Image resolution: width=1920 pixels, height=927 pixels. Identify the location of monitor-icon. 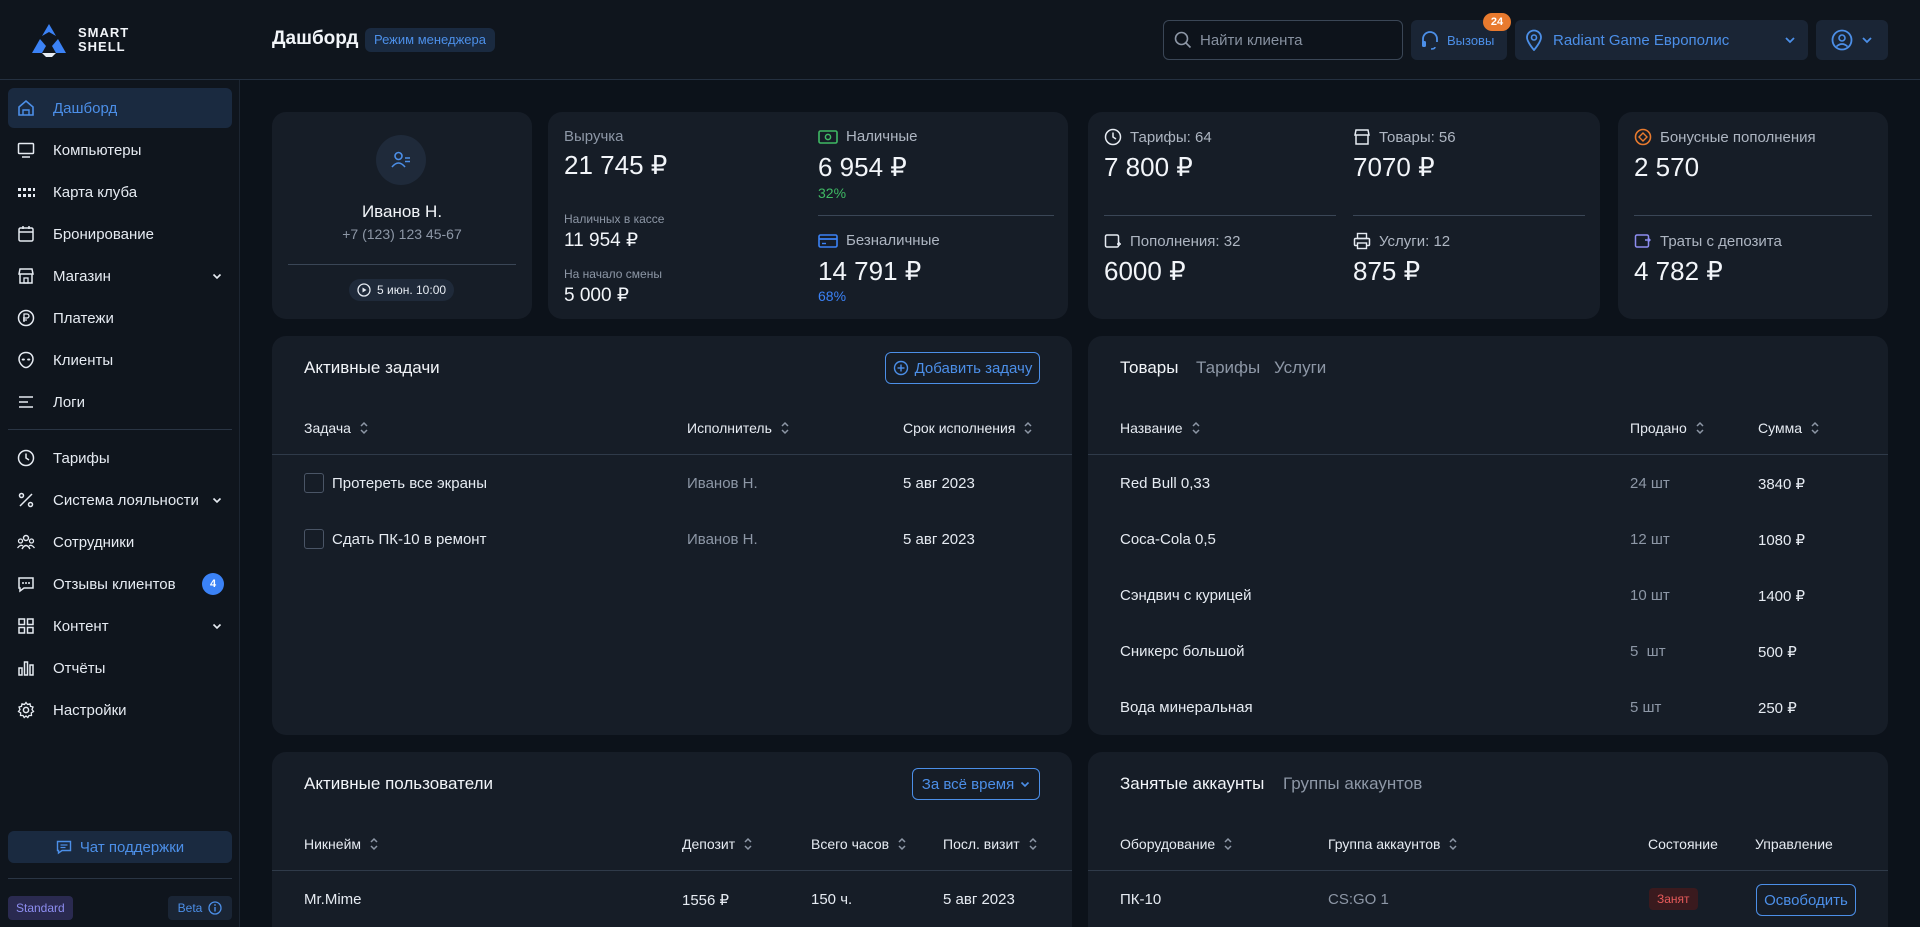
(26, 150).